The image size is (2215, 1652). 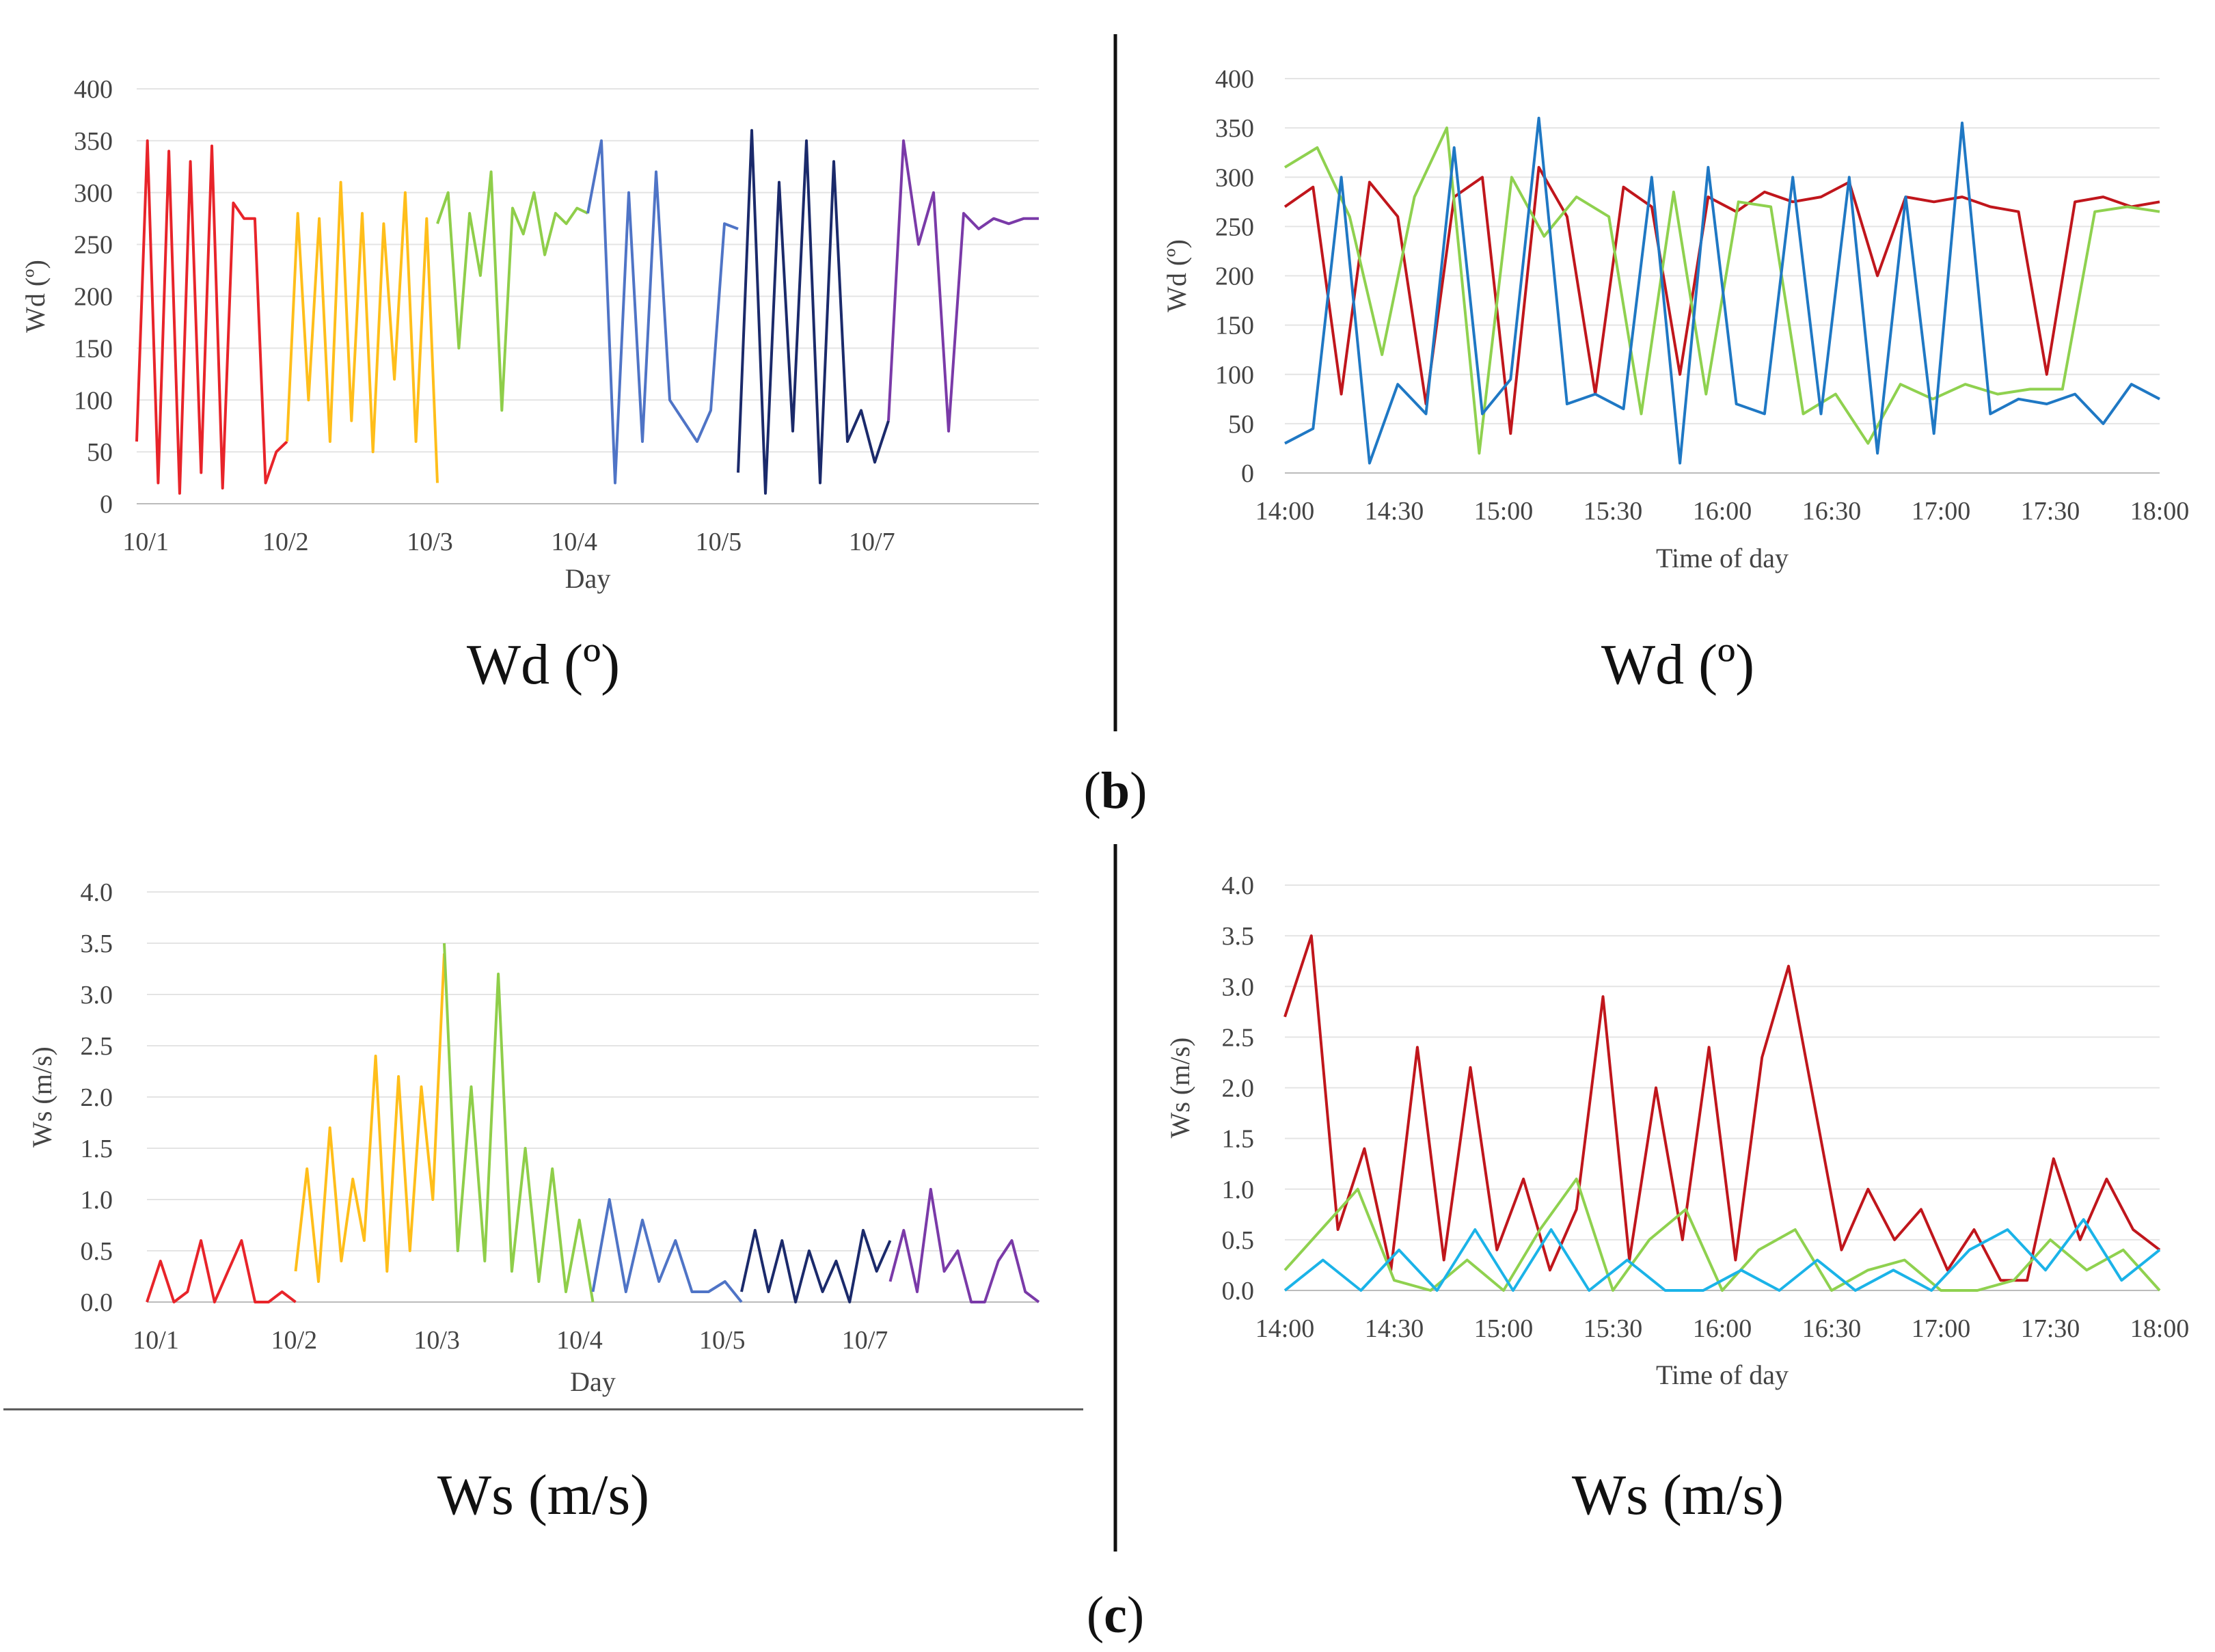 What do you see at coordinates (2050, 1328) in the screenshot?
I see `x-tick-label: 17:30` at bounding box center [2050, 1328].